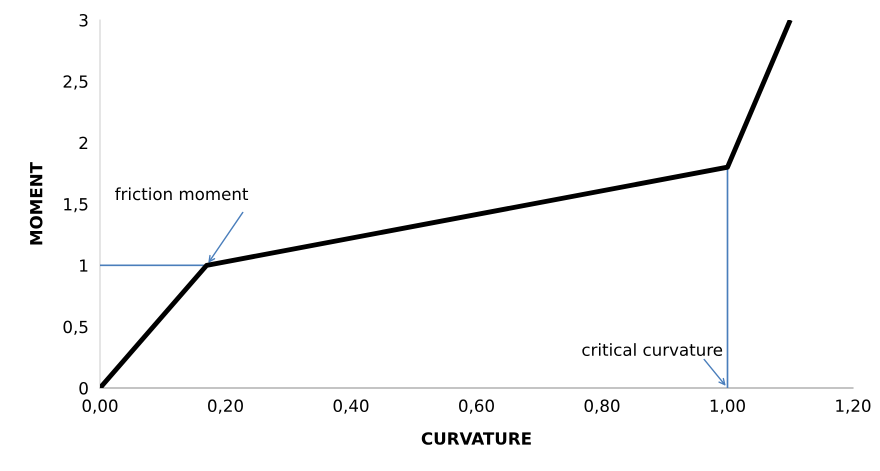 This screenshot has width=880, height=471. I want to click on x-tick-label: 1,00, so click(727, 406).